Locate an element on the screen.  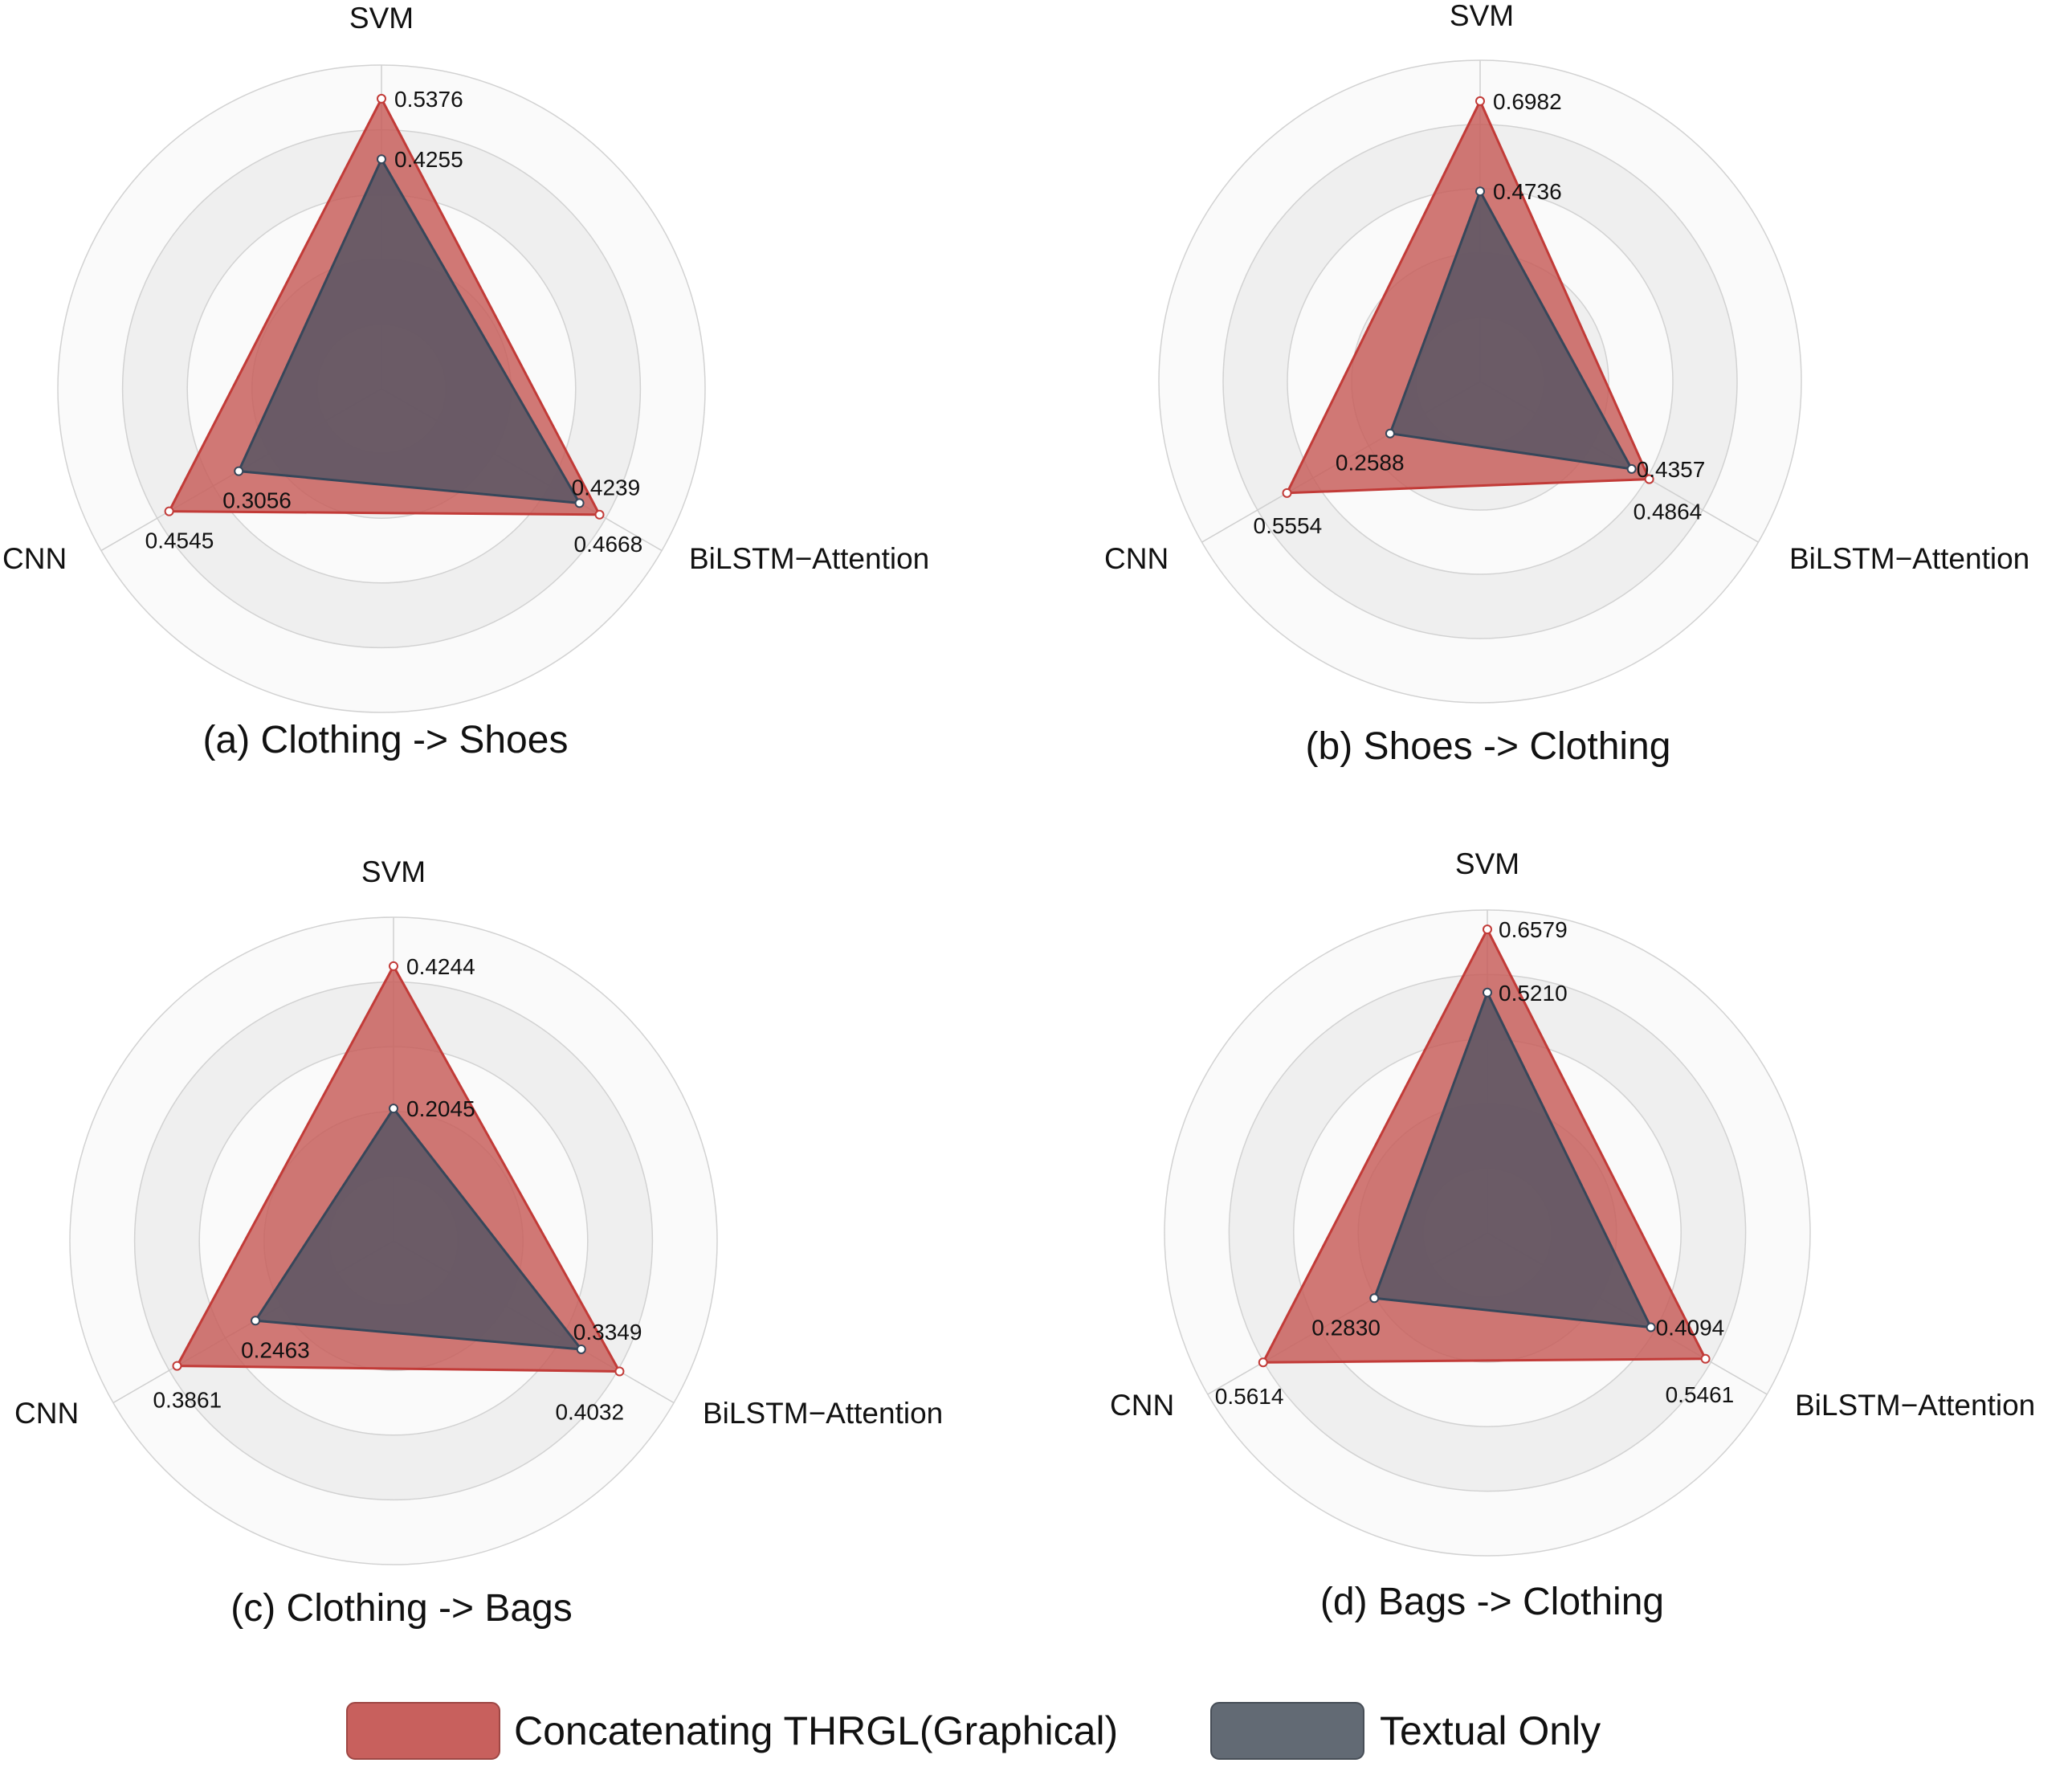
chart-title: (a) Clothing -> Shoes is located at coordinates (386, 740).